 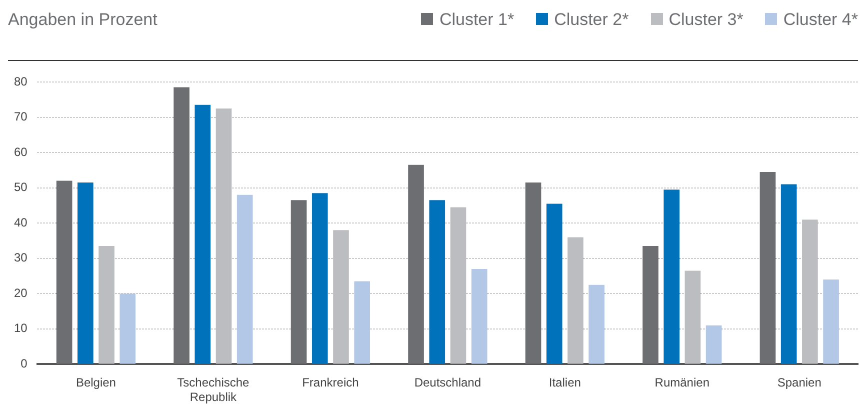 What do you see at coordinates (24, 363) in the screenshot?
I see `y-tick-label: 0` at bounding box center [24, 363].